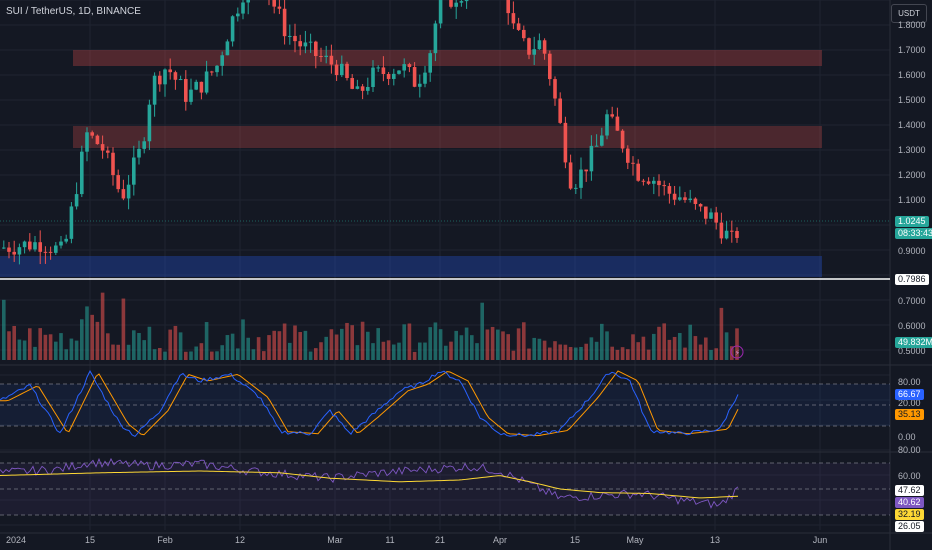  I want to click on price-tick-label: 1.8000, so click(912, 25).